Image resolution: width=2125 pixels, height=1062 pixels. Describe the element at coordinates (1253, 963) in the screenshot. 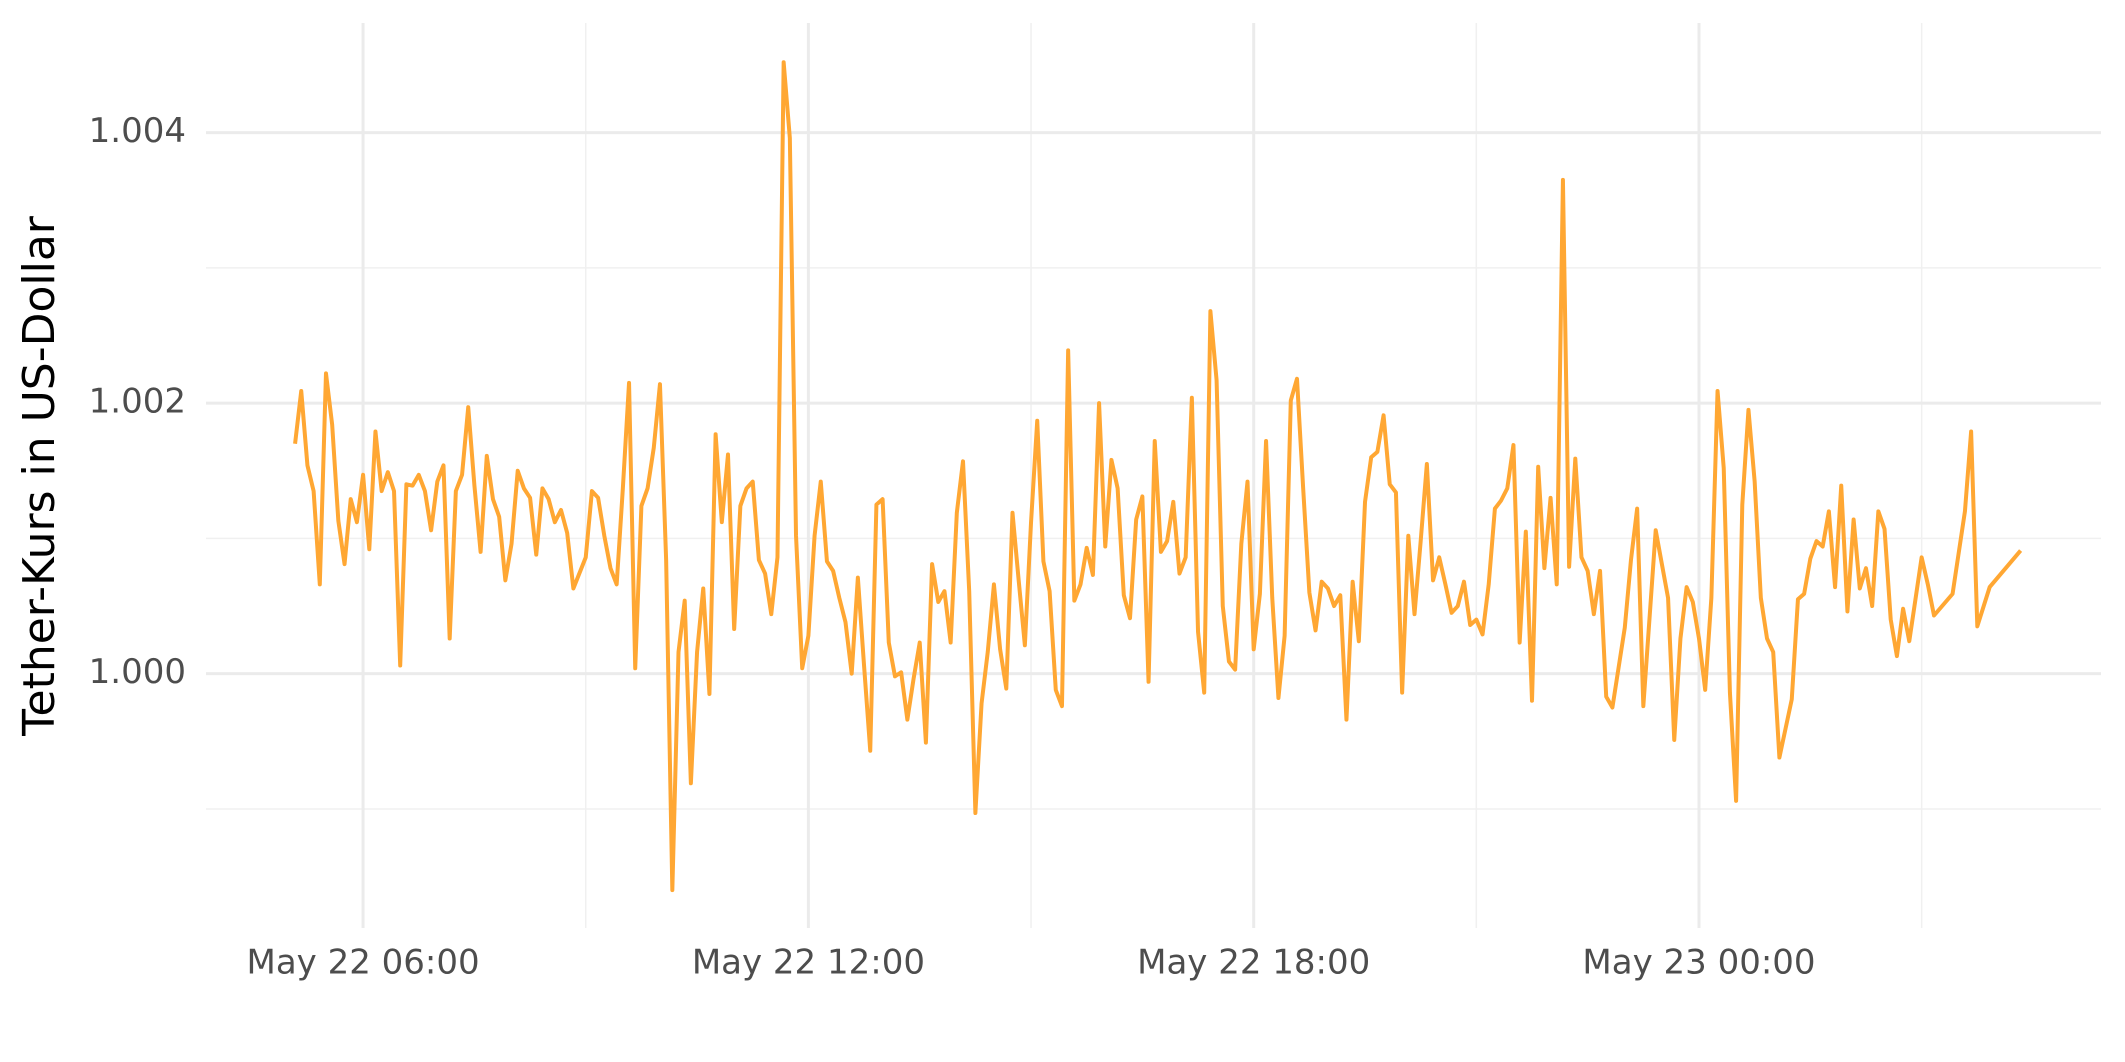

I see `x-tick-label: May 22 18:00` at that location.